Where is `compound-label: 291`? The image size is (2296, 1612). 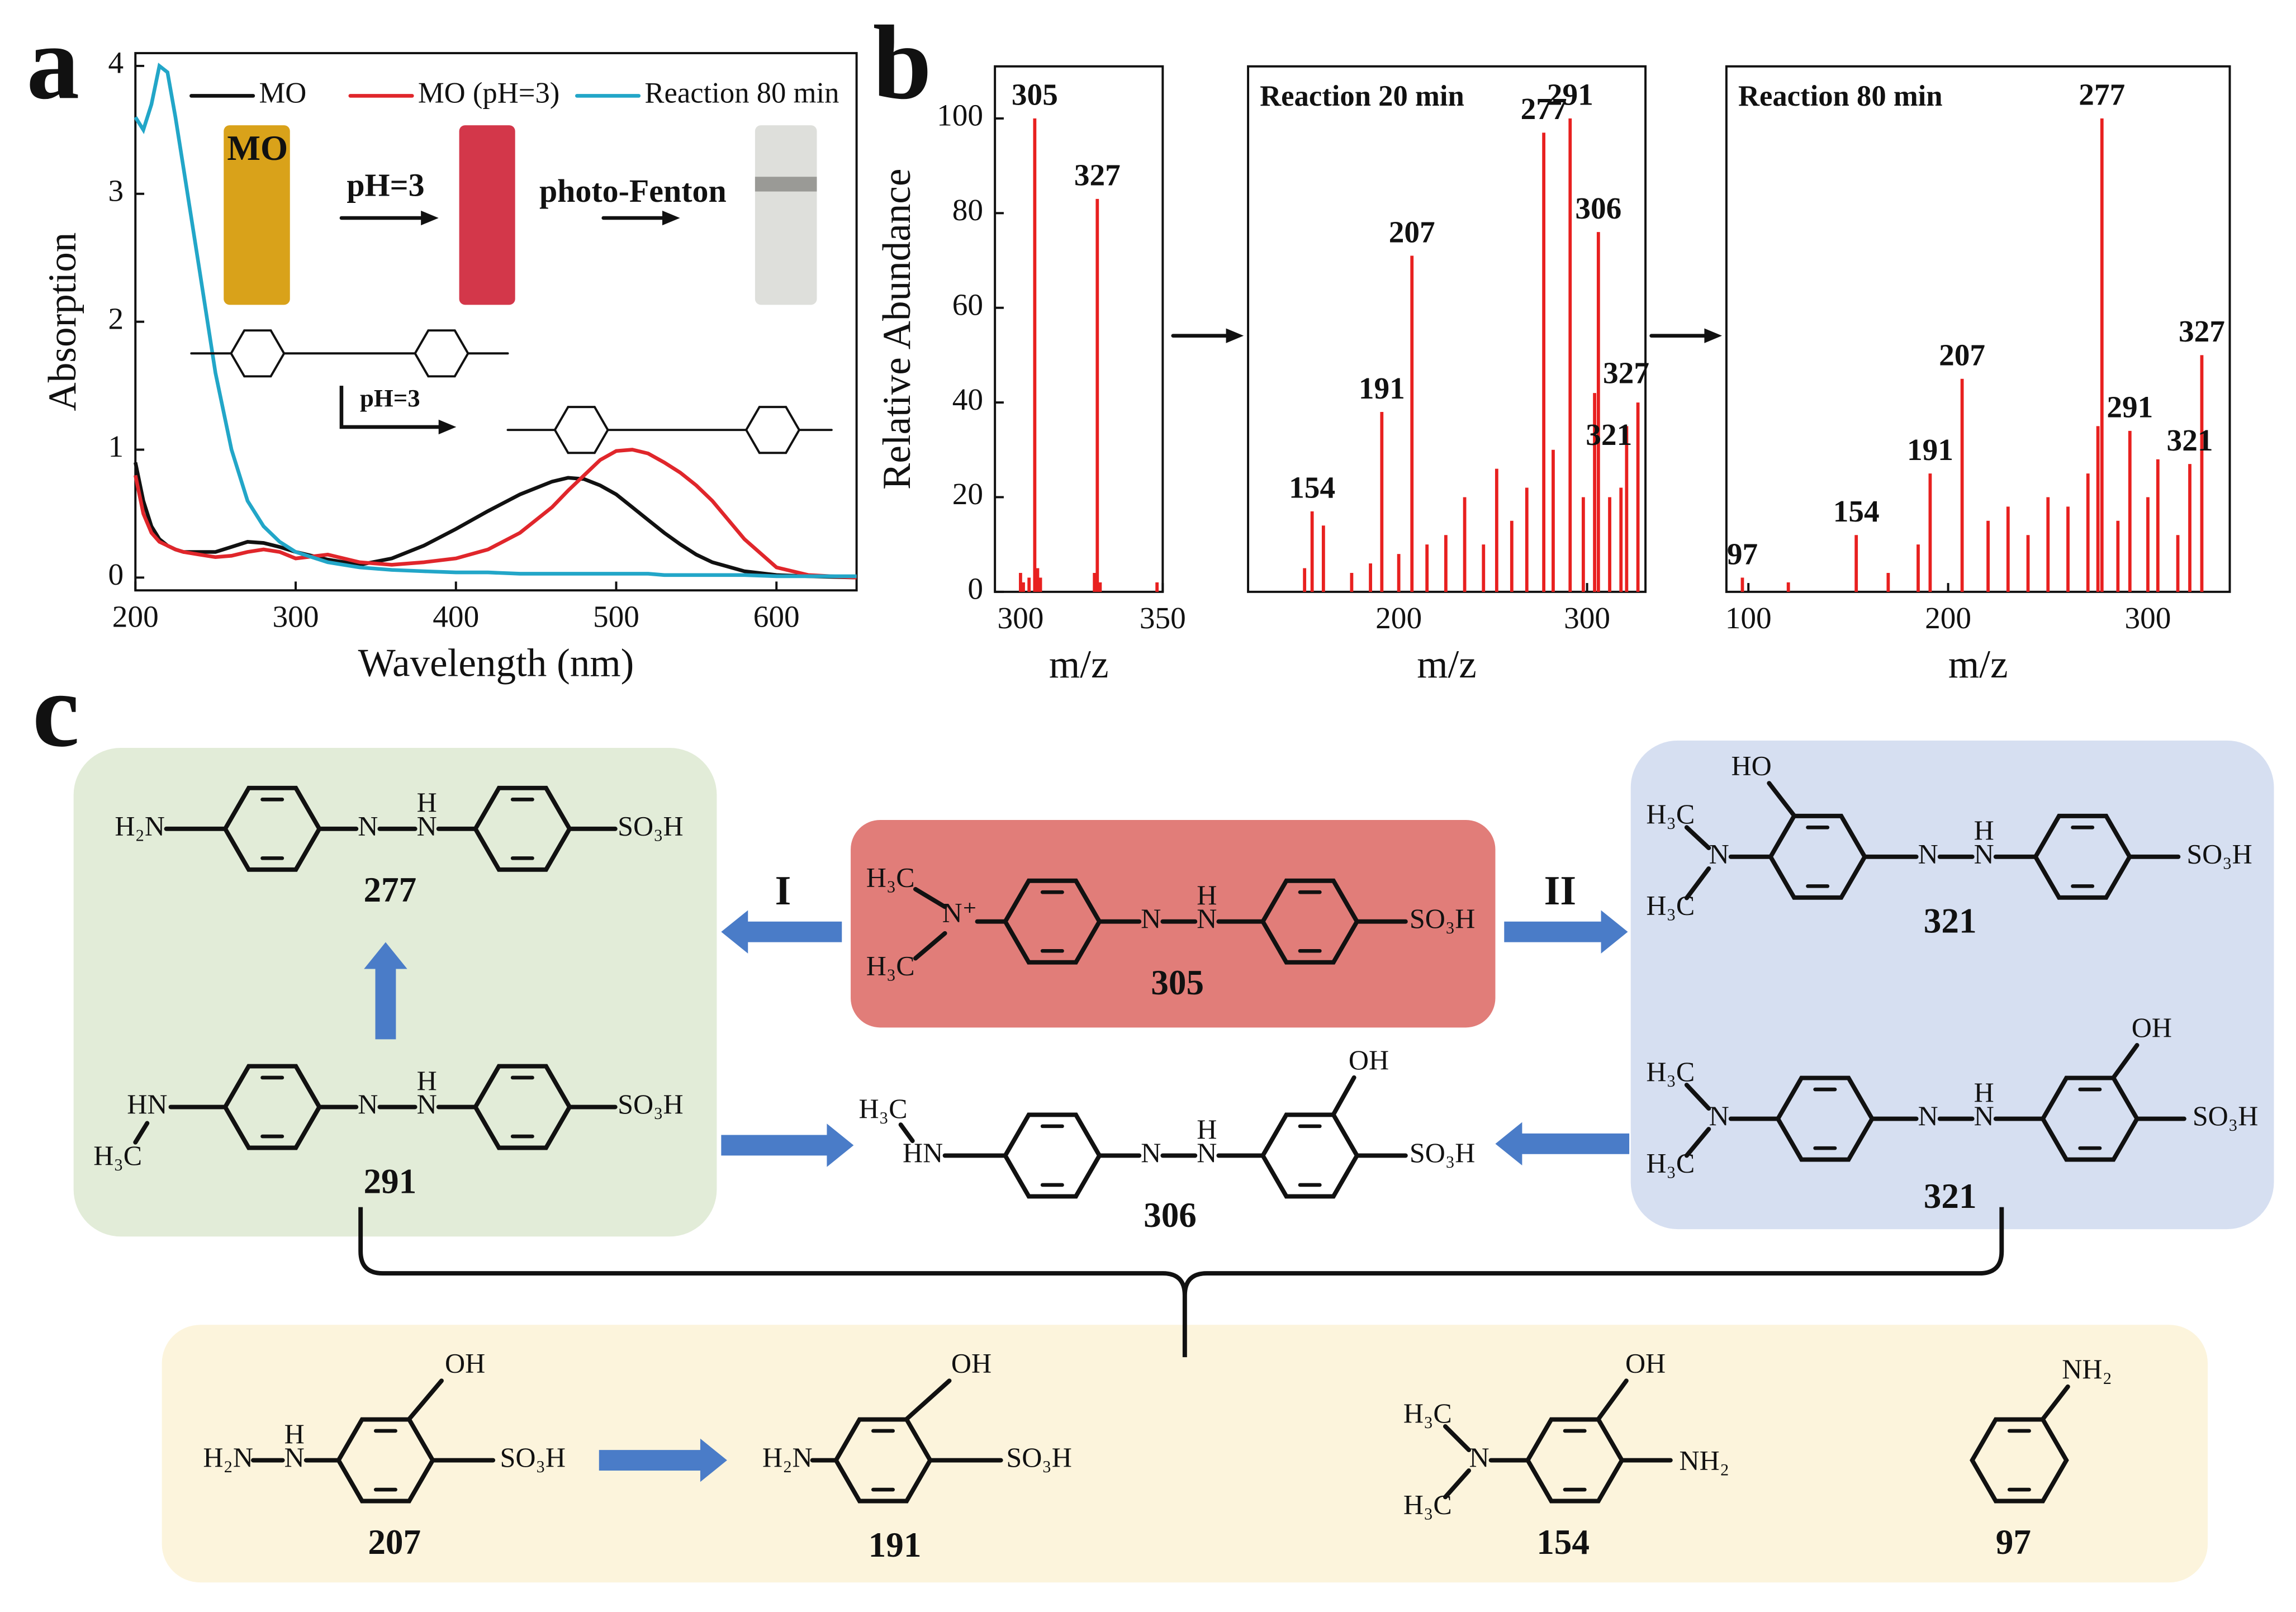 compound-label: 291 is located at coordinates (389, 1181).